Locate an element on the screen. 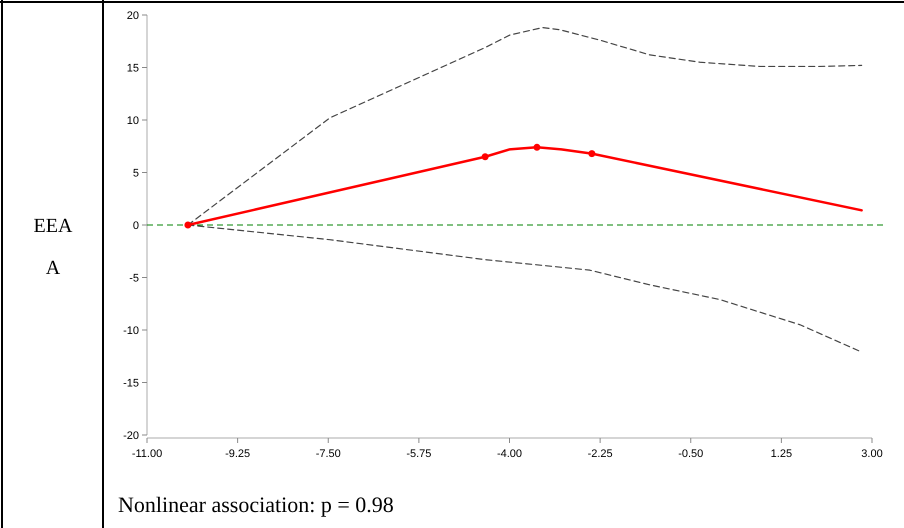 Image resolution: width=904 pixels, height=528 pixels. y-tick-label: 10 is located at coordinates (132, 120).